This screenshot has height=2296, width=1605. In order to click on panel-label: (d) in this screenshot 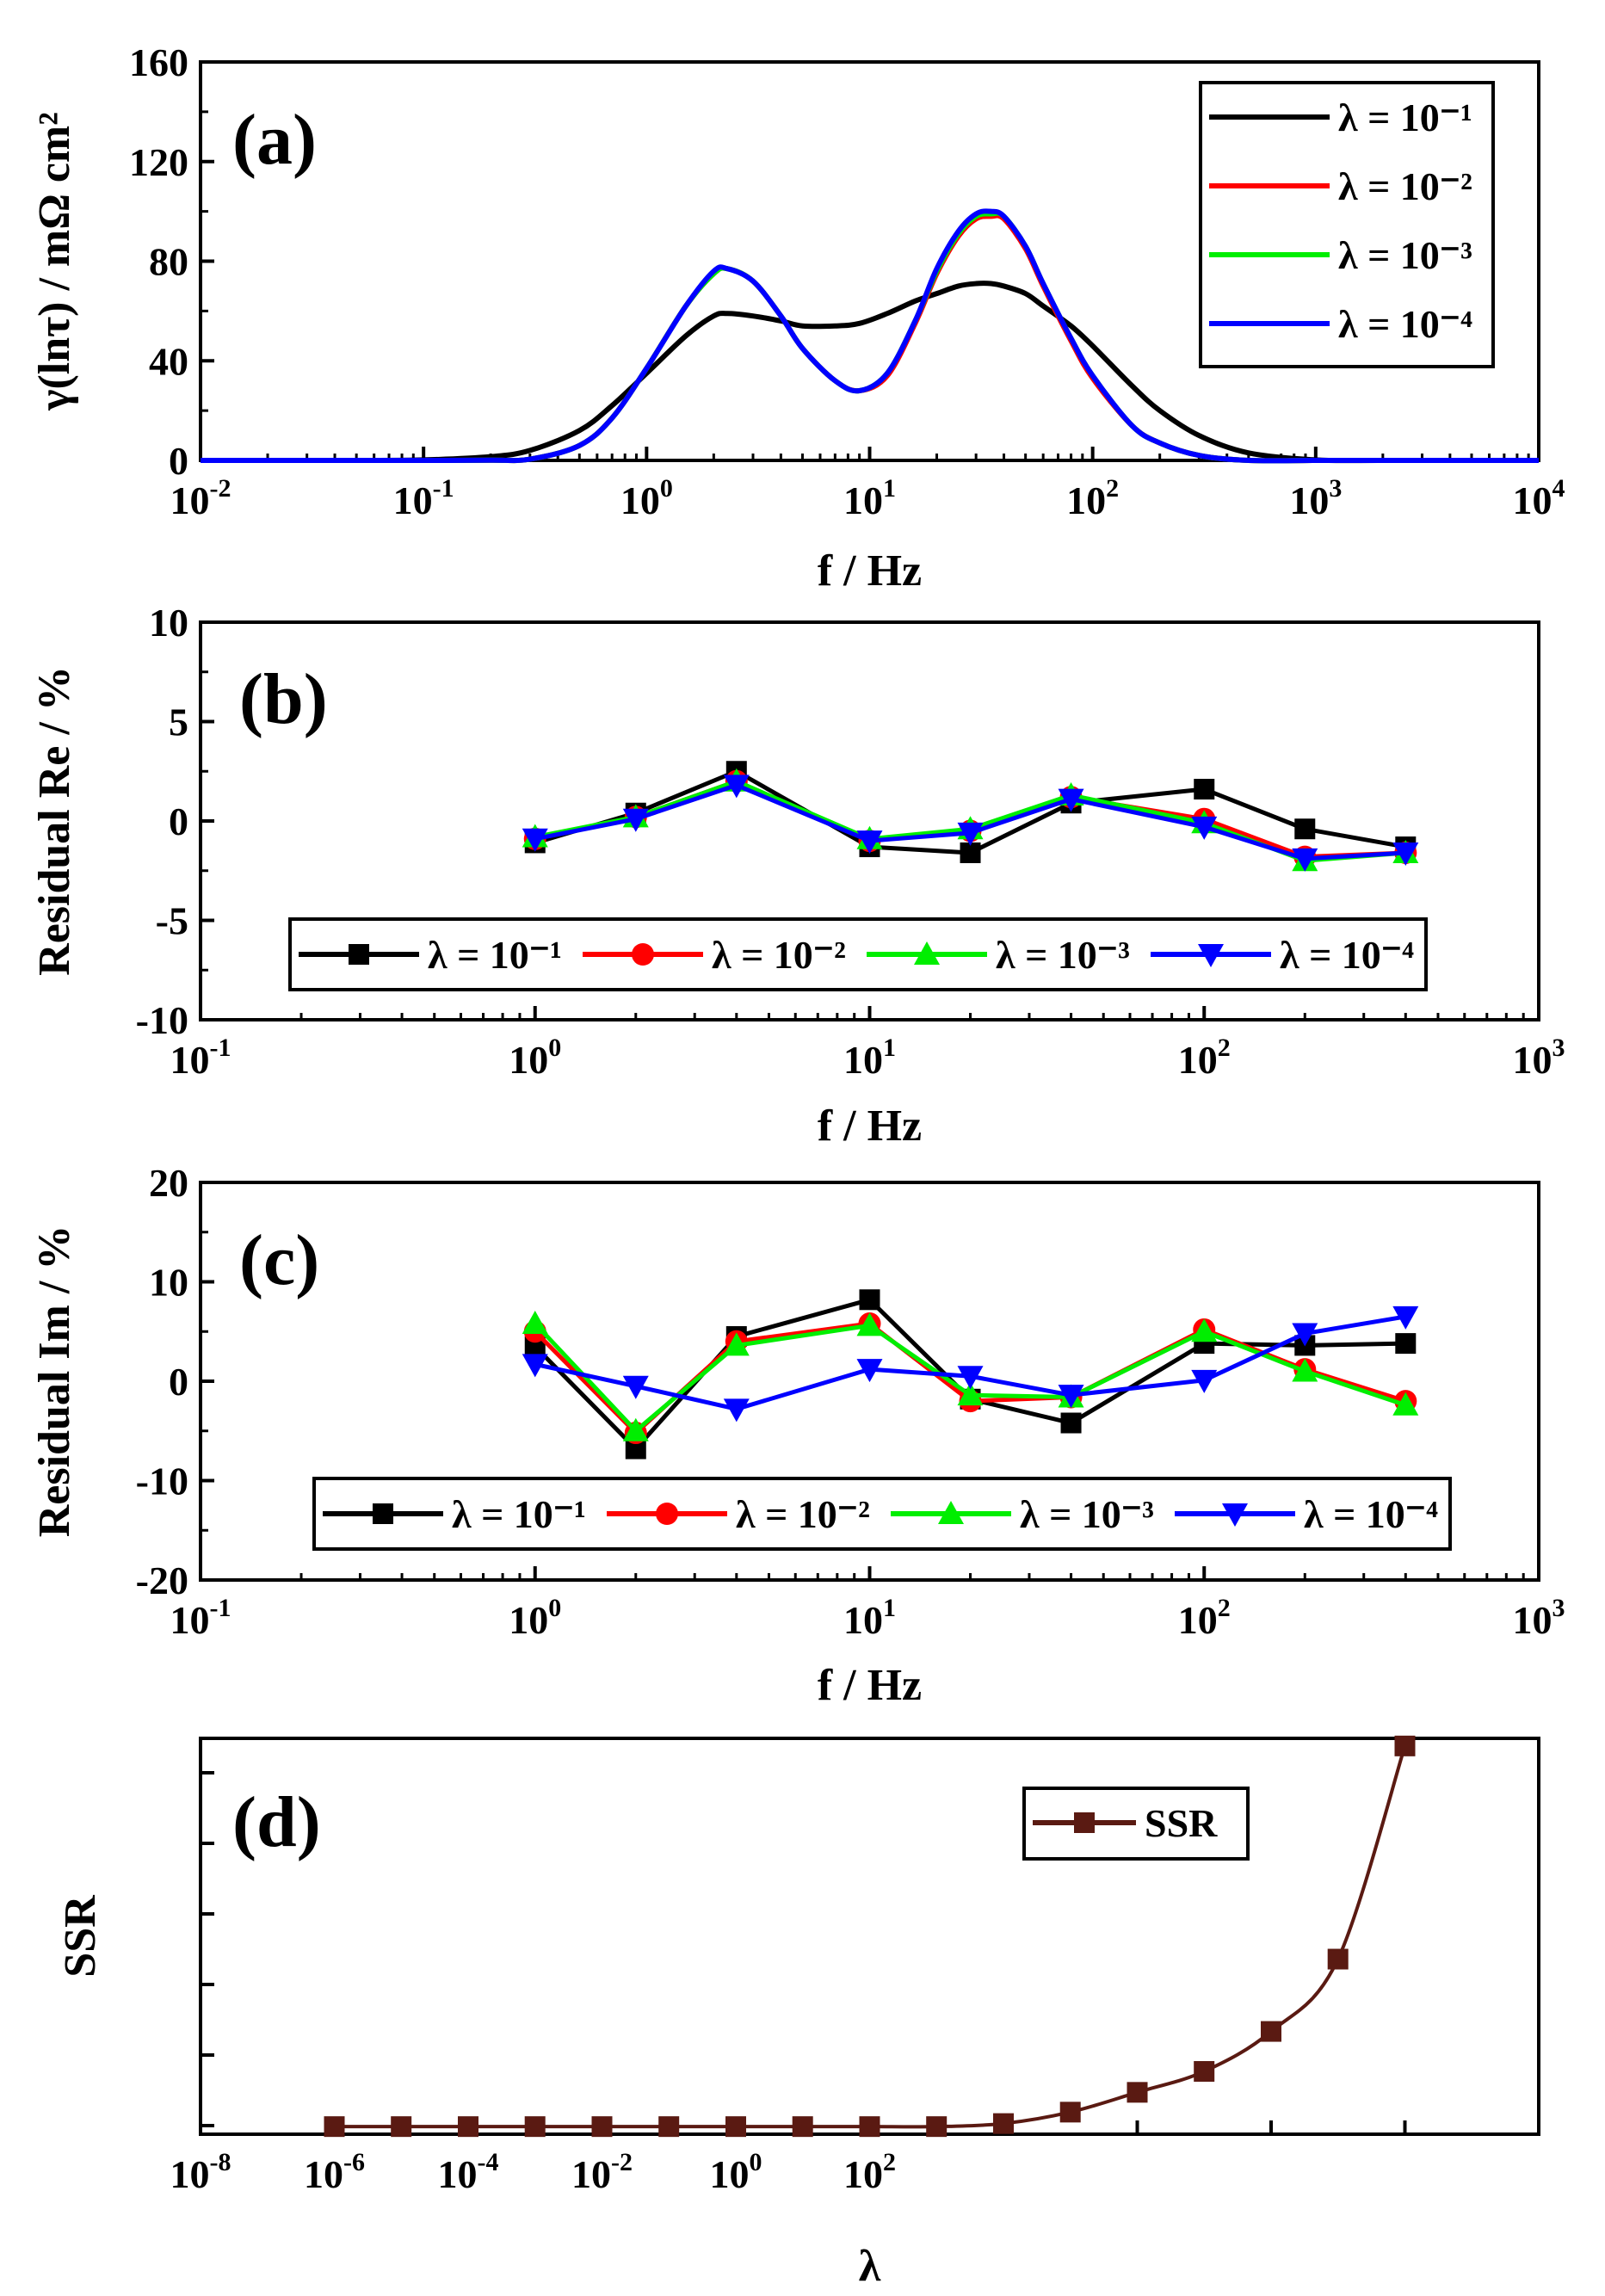, I will do `click(276, 1822)`.